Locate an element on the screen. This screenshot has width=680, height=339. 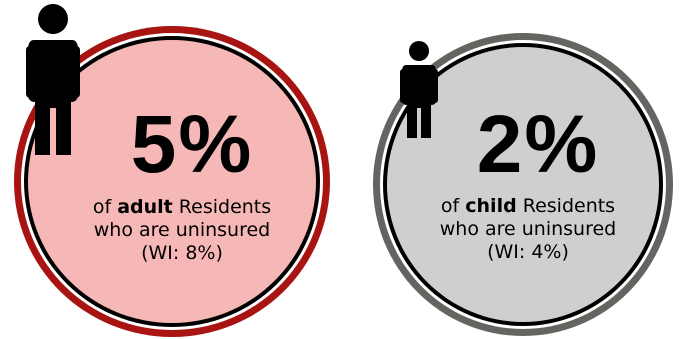
adult-person-icon is located at coordinates (53, 79).